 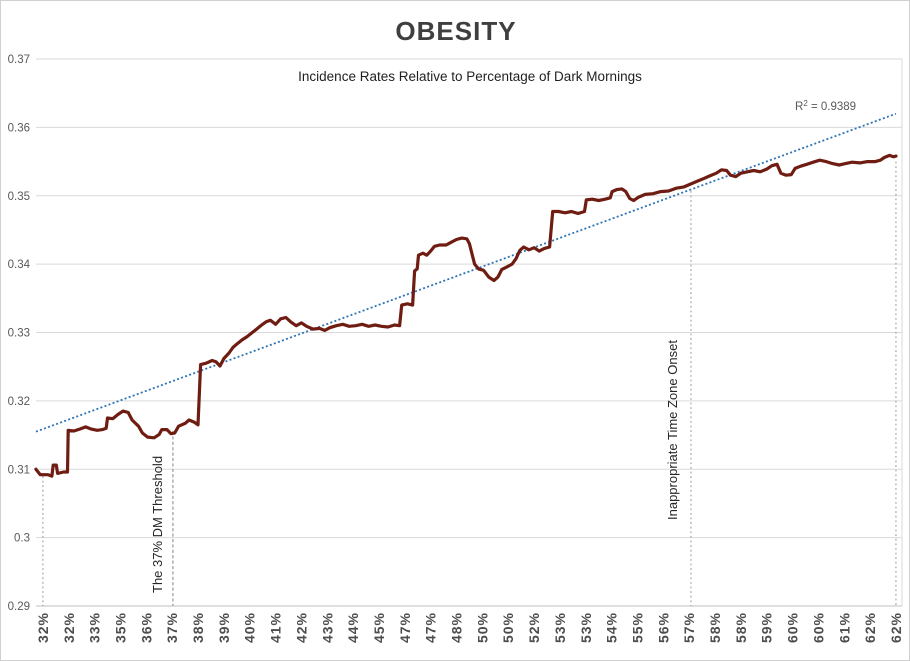 I want to click on x-tick-label: 45%, so click(x=379, y=627).